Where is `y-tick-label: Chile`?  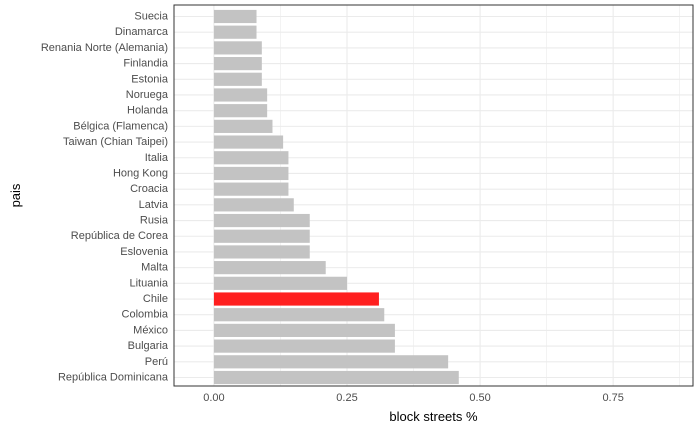 y-tick-label: Chile is located at coordinates (155, 299).